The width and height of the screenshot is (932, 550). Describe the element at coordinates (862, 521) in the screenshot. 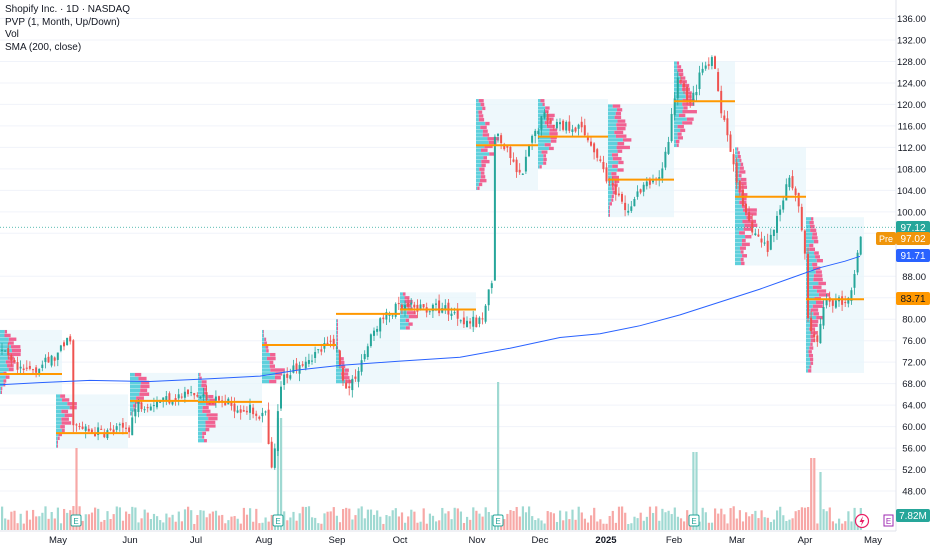

I see `alert-flash-icon` at that location.